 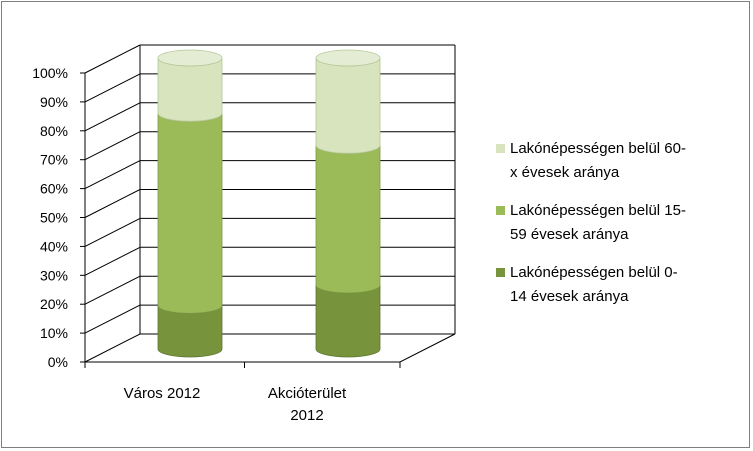 What do you see at coordinates (54, 102) in the screenshot?
I see `y-tick-label: 90%` at bounding box center [54, 102].